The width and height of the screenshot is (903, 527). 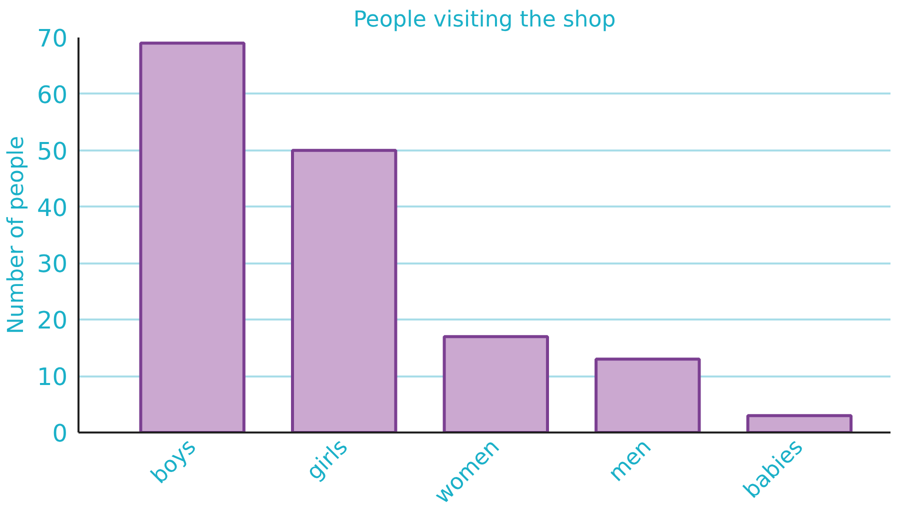 I want to click on chart-title: People visiting the shop, so click(x=484, y=20).